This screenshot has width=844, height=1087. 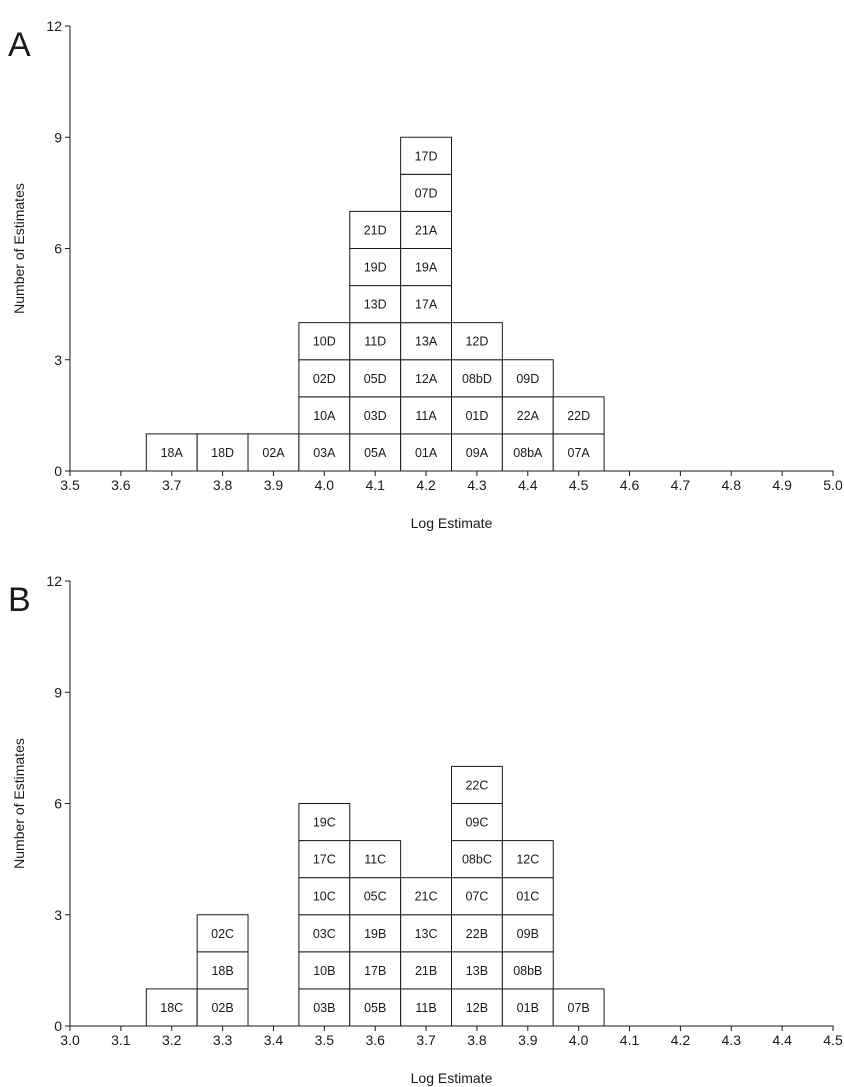 I want to click on histogram-cell: 03B, so click(x=324, y=1007).